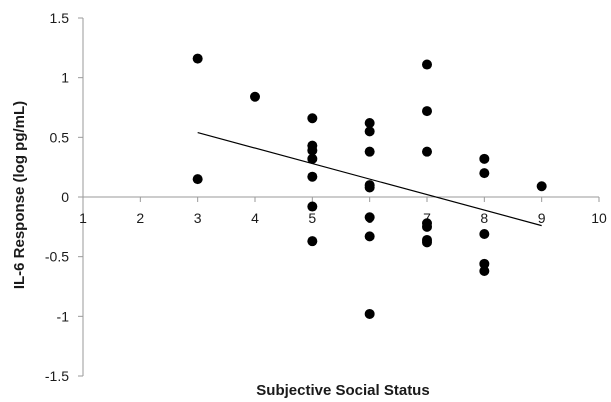  I want to click on x-tick-label: 5, so click(312, 218).